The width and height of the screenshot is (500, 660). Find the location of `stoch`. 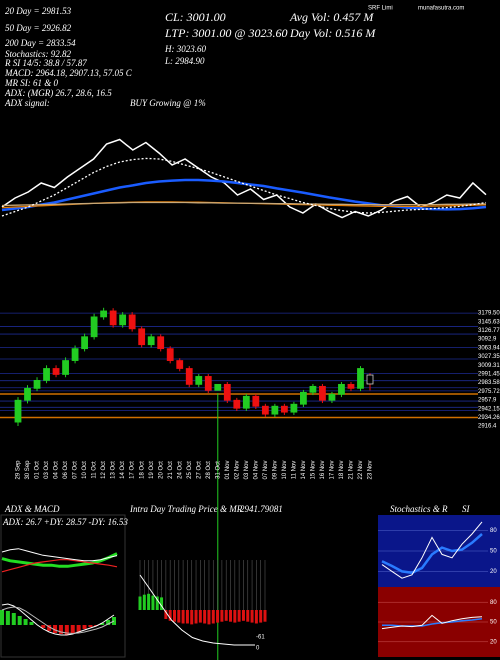

stoch is located at coordinates (432, 550).